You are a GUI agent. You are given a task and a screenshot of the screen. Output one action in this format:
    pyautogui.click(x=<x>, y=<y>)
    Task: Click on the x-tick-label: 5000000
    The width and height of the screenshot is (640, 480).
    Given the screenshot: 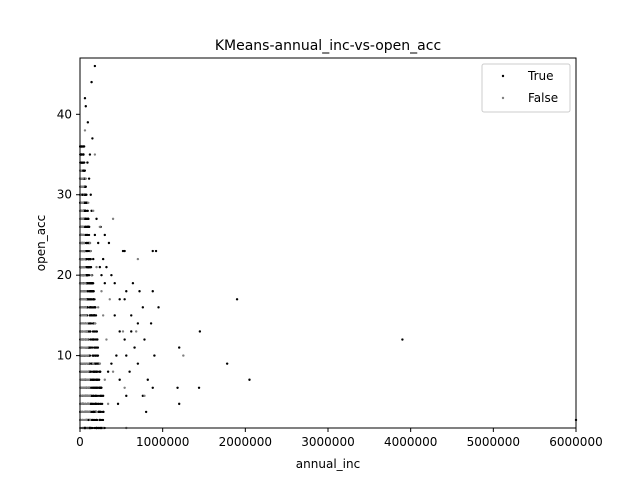 What is the action you would take?
    pyautogui.click(x=493, y=442)
    